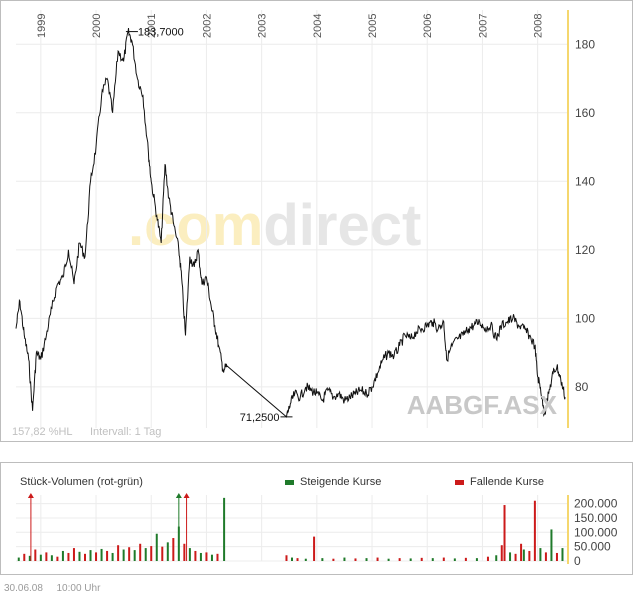  Describe the element at coordinates (81, 482) in the screenshot. I see `volume-title: Stück-Volumen (rot-grün)` at that location.